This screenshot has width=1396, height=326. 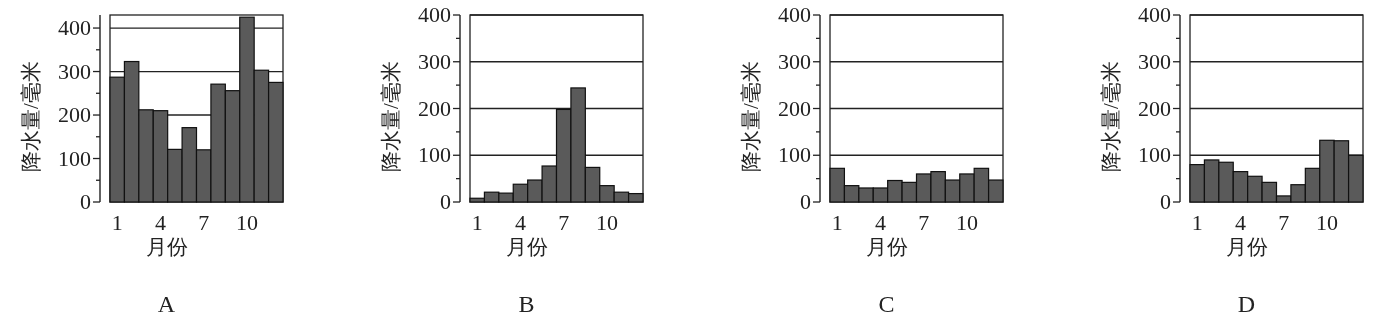 What do you see at coordinates (1246, 304) in the screenshot?
I see `text: D` at bounding box center [1246, 304].